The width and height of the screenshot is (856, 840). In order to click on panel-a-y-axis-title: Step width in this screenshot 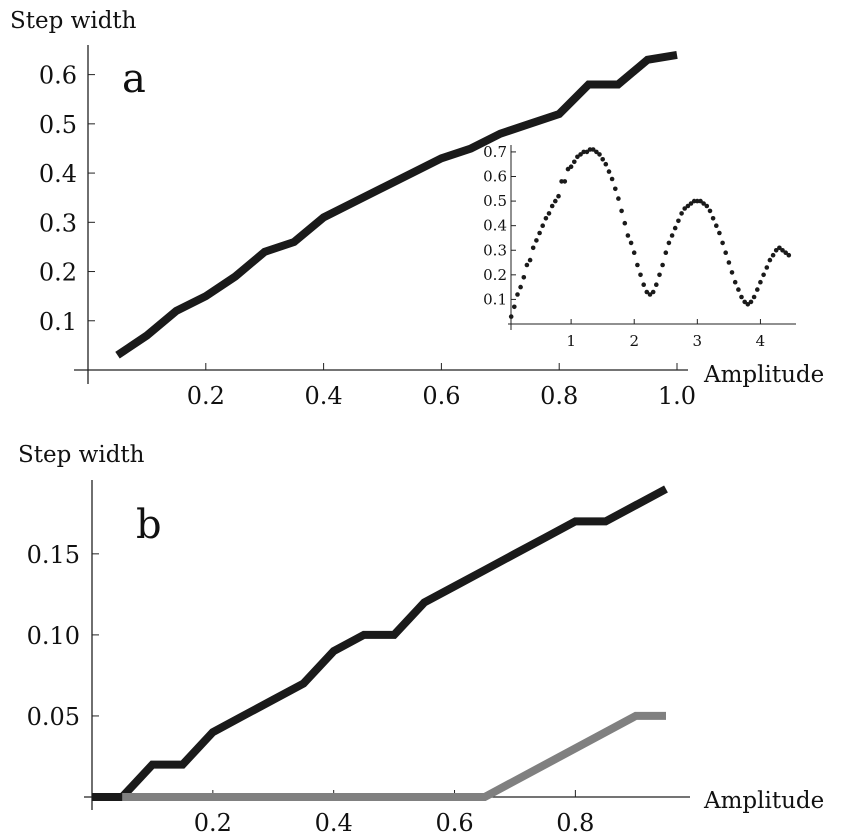, I will do `click(73, 21)`.